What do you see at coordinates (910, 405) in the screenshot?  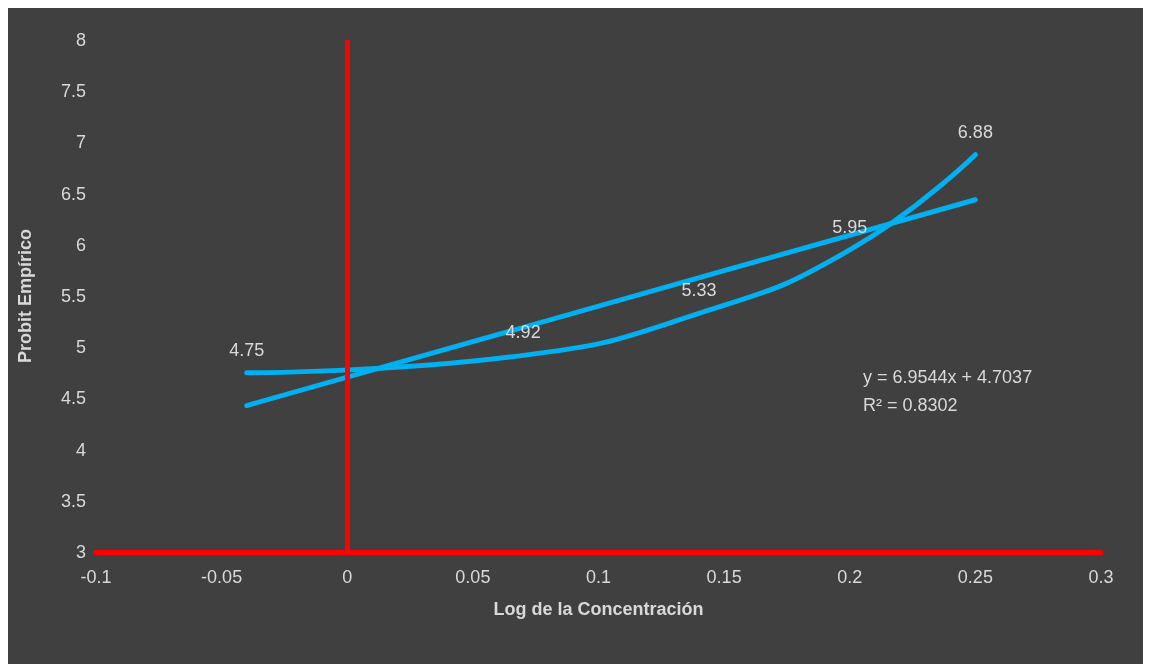 I see `annotation: R² = 0.8302` at bounding box center [910, 405].